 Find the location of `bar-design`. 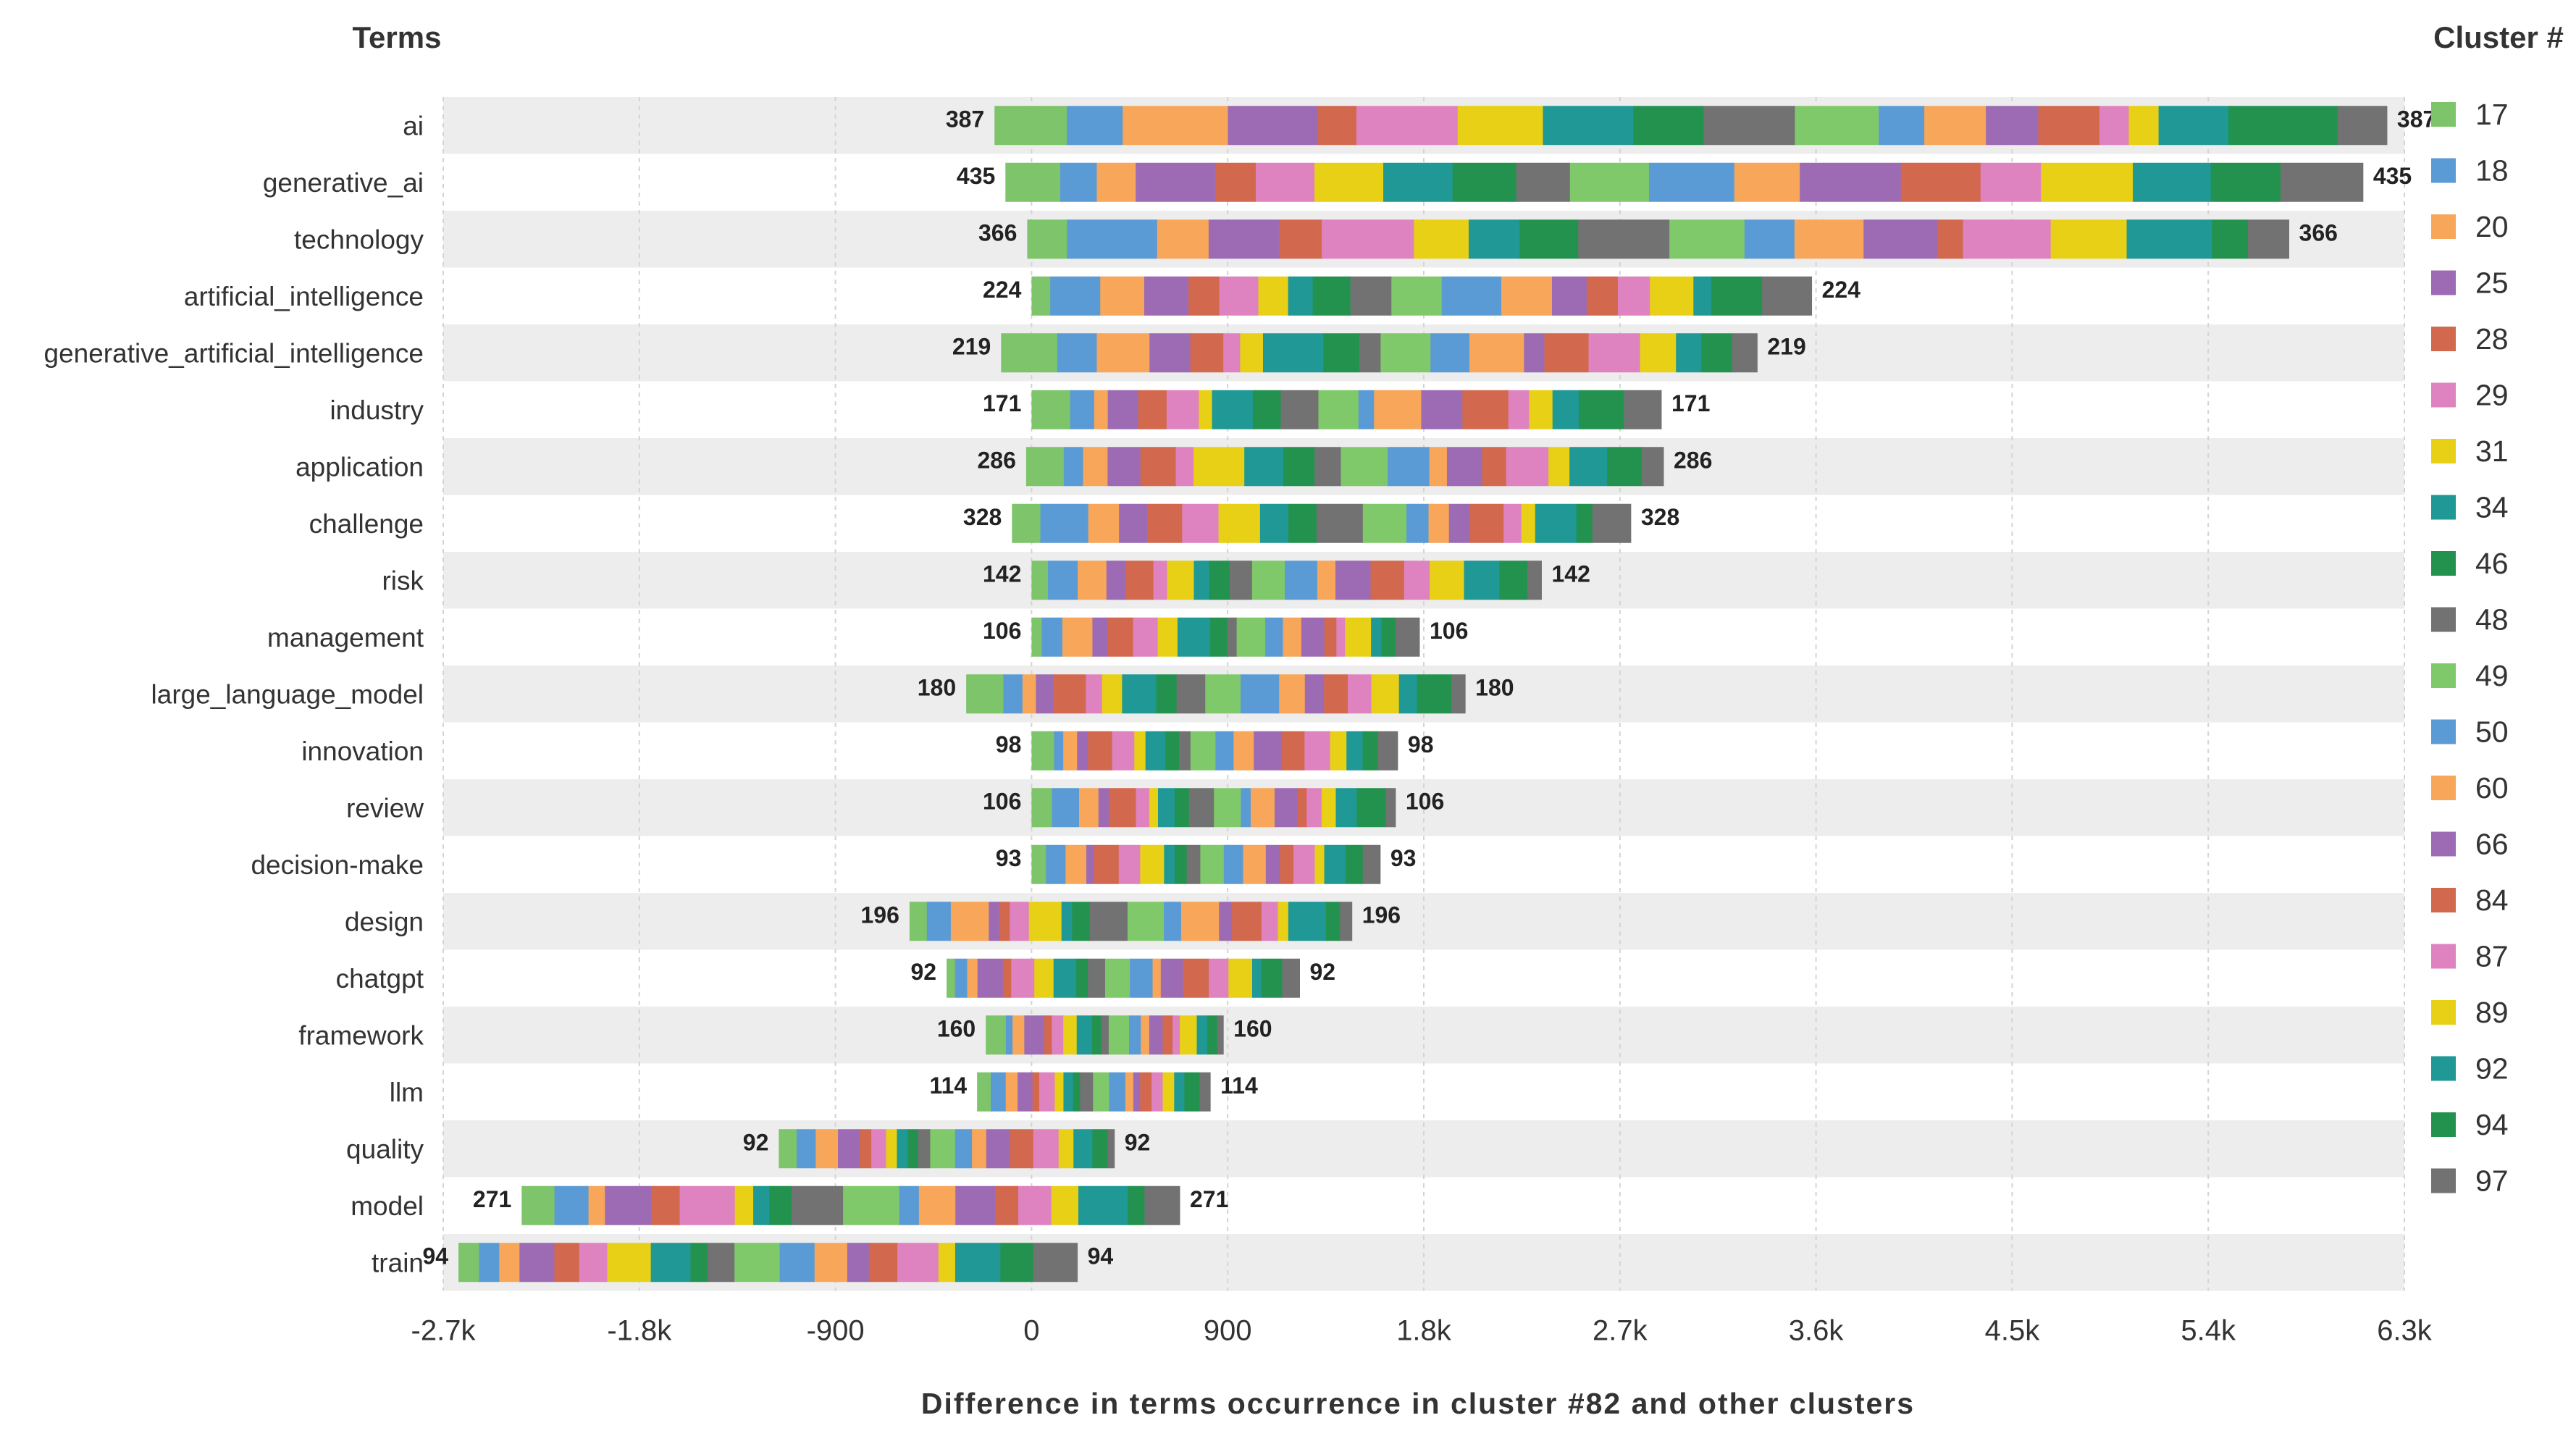

bar-design is located at coordinates (1131, 921).